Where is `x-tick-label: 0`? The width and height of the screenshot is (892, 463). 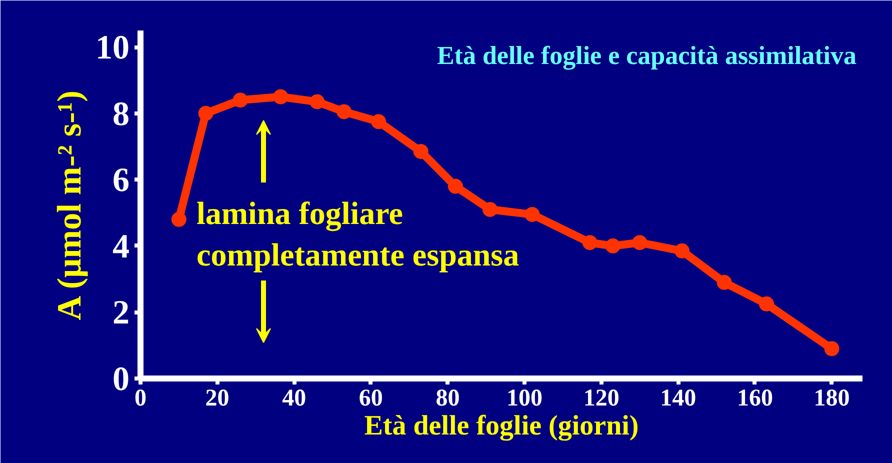
x-tick-label: 0 is located at coordinates (140, 399).